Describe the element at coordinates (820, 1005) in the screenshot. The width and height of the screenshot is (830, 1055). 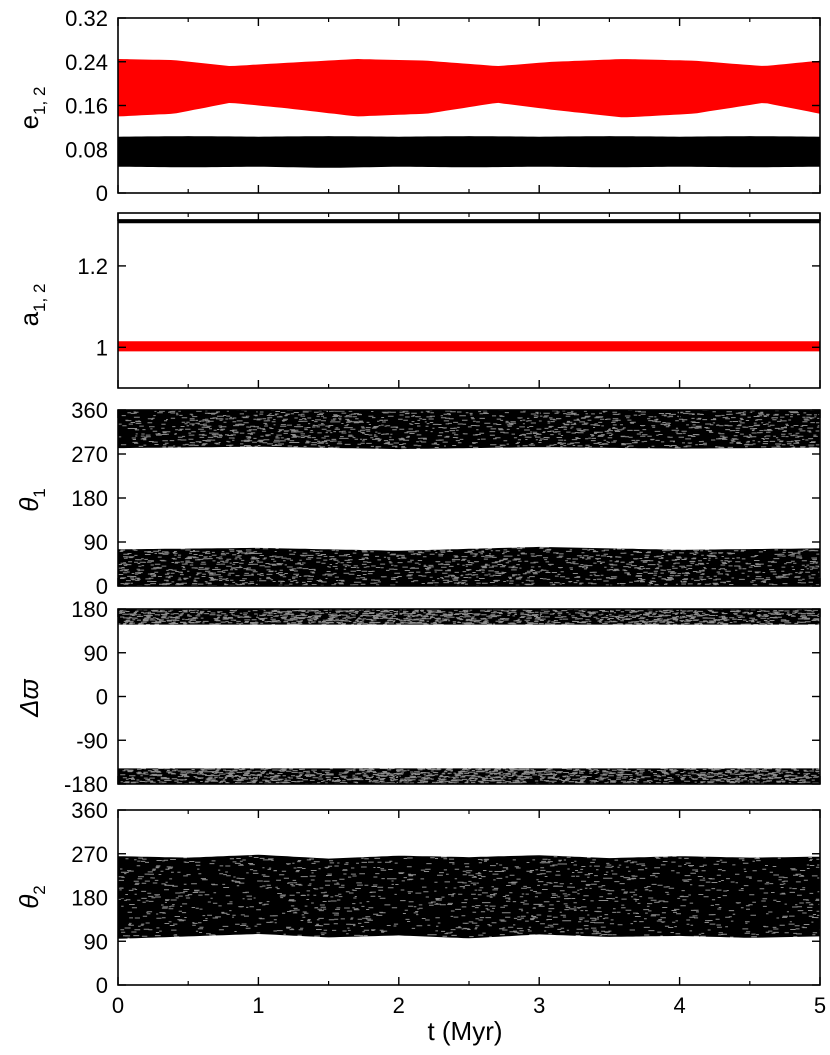
I see `x-tick-label: 5` at that location.